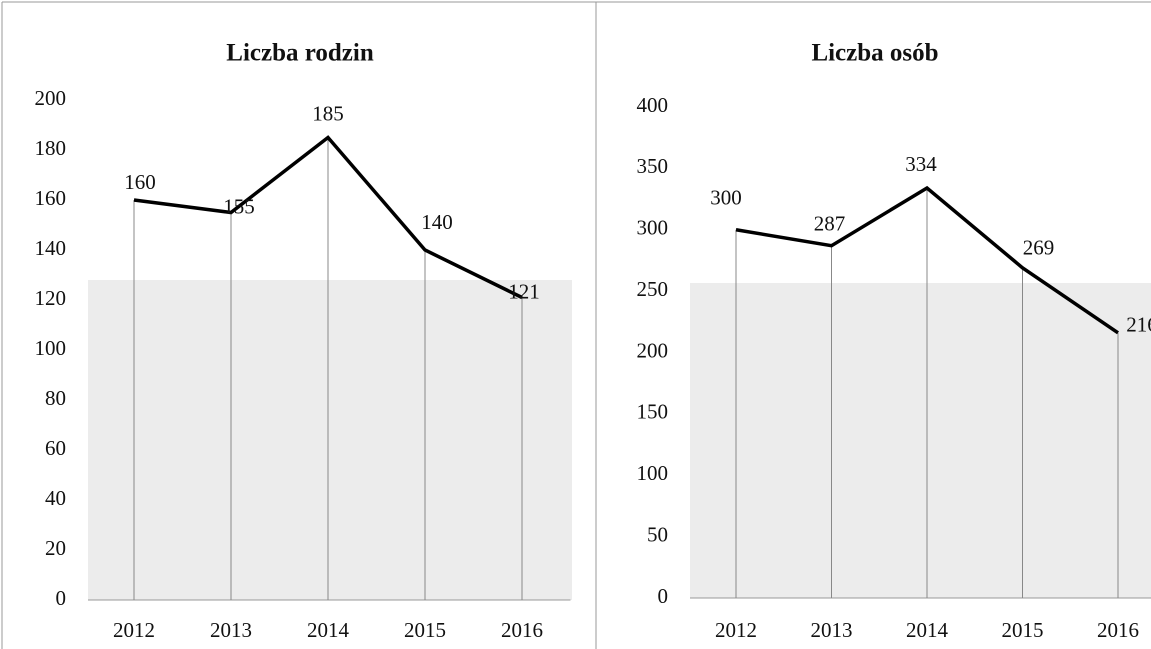 This screenshot has height=649, width=1151. What do you see at coordinates (921, 164) in the screenshot?
I see `data-label: 334` at bounding box center [921, 164].